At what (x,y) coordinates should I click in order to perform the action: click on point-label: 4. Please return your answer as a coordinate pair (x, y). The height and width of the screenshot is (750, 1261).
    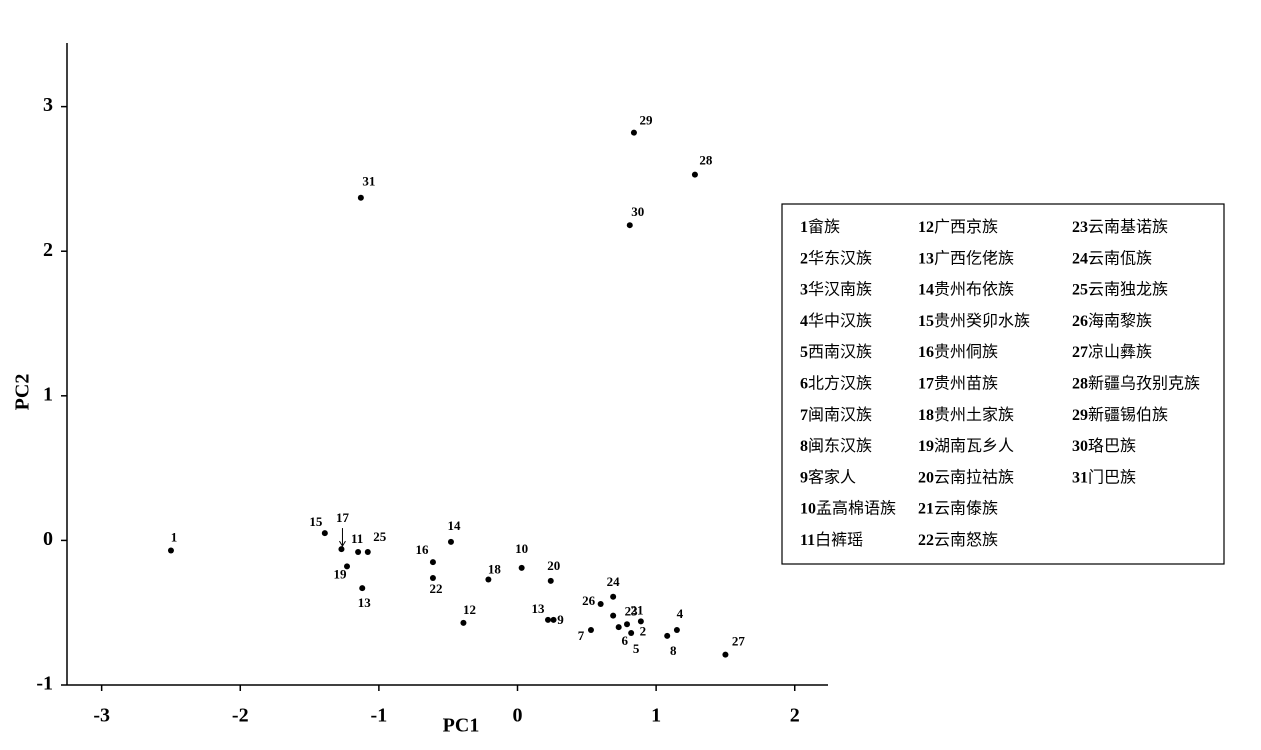
    Looking at the image, I should click on (680, 613).